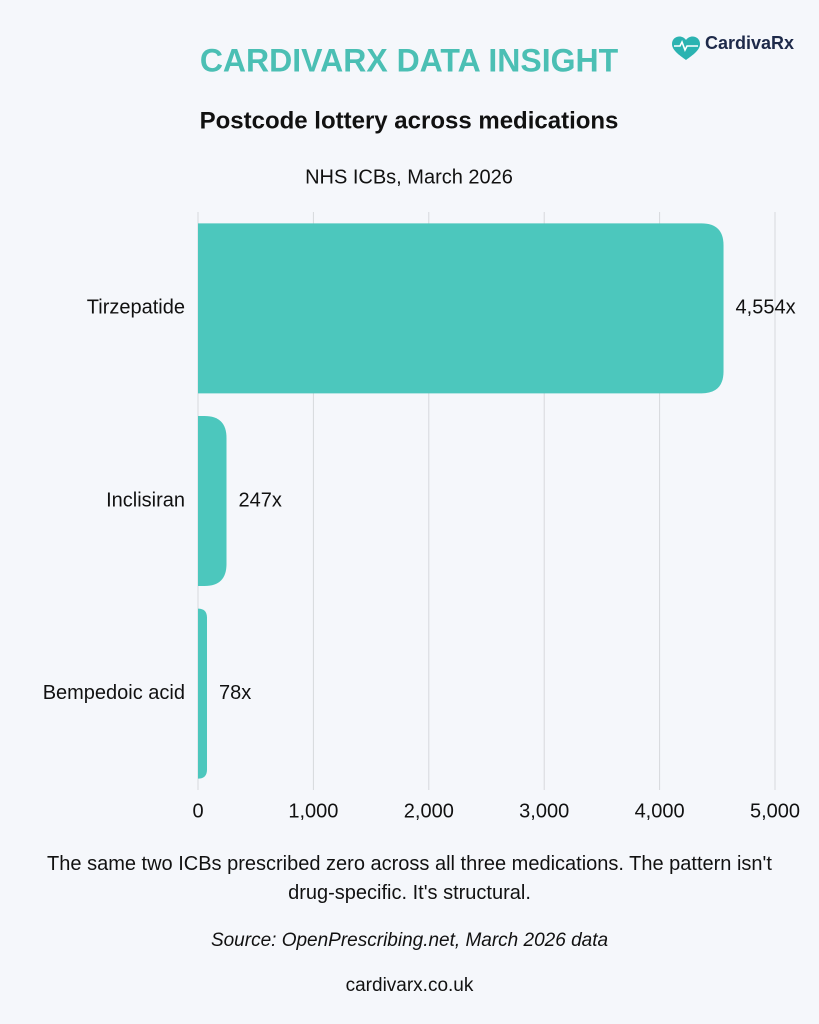  What do you see at coordinates (235, 693) in the screenshot?
I see `data-label: 78x` at bounding box center [235, 693].